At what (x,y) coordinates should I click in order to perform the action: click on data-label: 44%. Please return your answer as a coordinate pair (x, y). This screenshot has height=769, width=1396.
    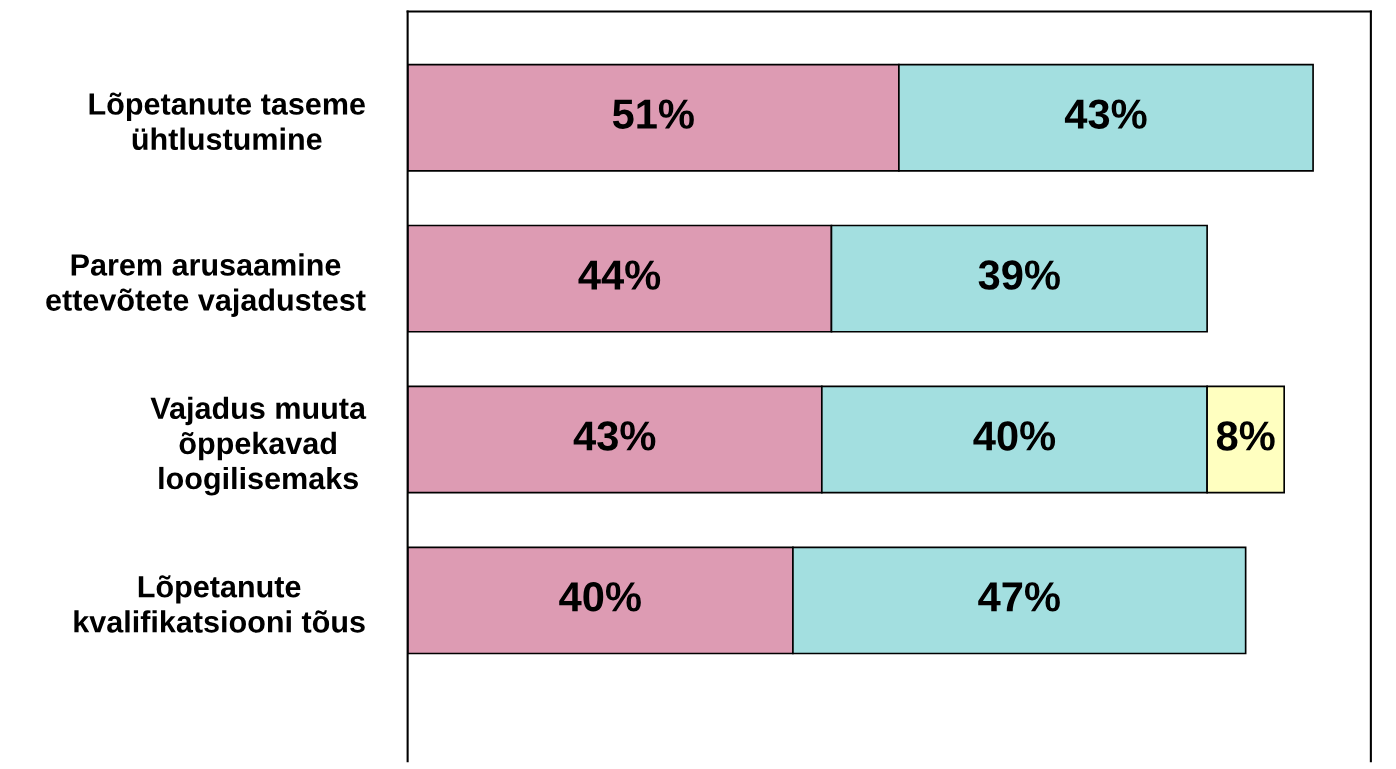
    Looking at the image, I should click on (619, 275).